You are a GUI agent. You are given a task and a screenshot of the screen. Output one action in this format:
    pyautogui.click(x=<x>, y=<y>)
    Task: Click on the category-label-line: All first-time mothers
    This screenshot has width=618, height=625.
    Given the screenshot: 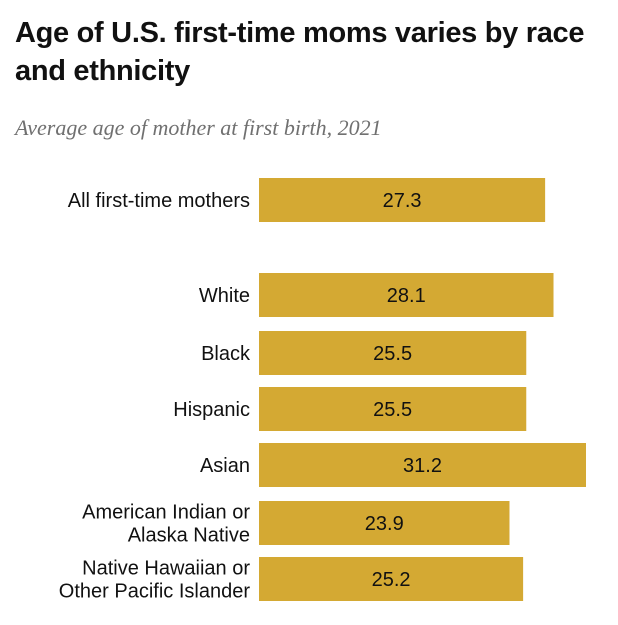 What is the action you would take?
    pyautogui.click(x=159, y=201)
    